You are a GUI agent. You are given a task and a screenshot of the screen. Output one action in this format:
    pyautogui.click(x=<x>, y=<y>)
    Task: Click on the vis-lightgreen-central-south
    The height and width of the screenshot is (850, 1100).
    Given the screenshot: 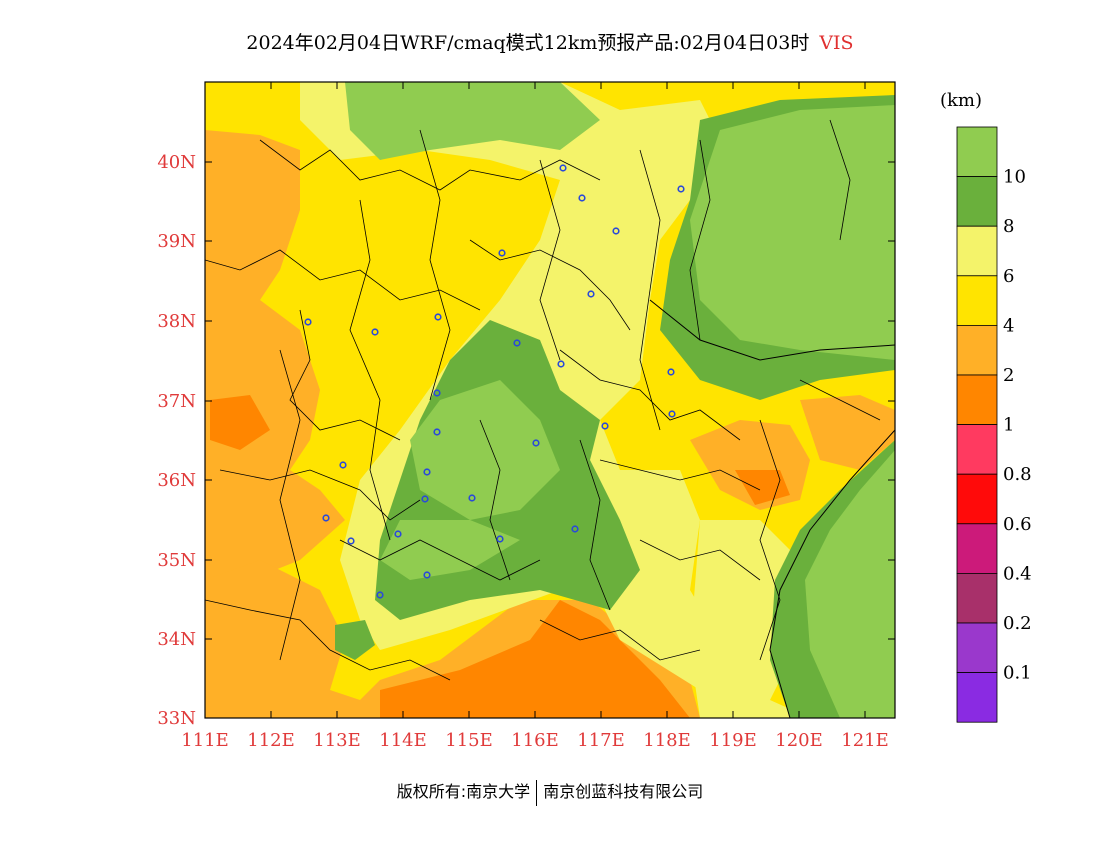 What is the action you would take?
    pyautogui.click(x=450, y=550)
    